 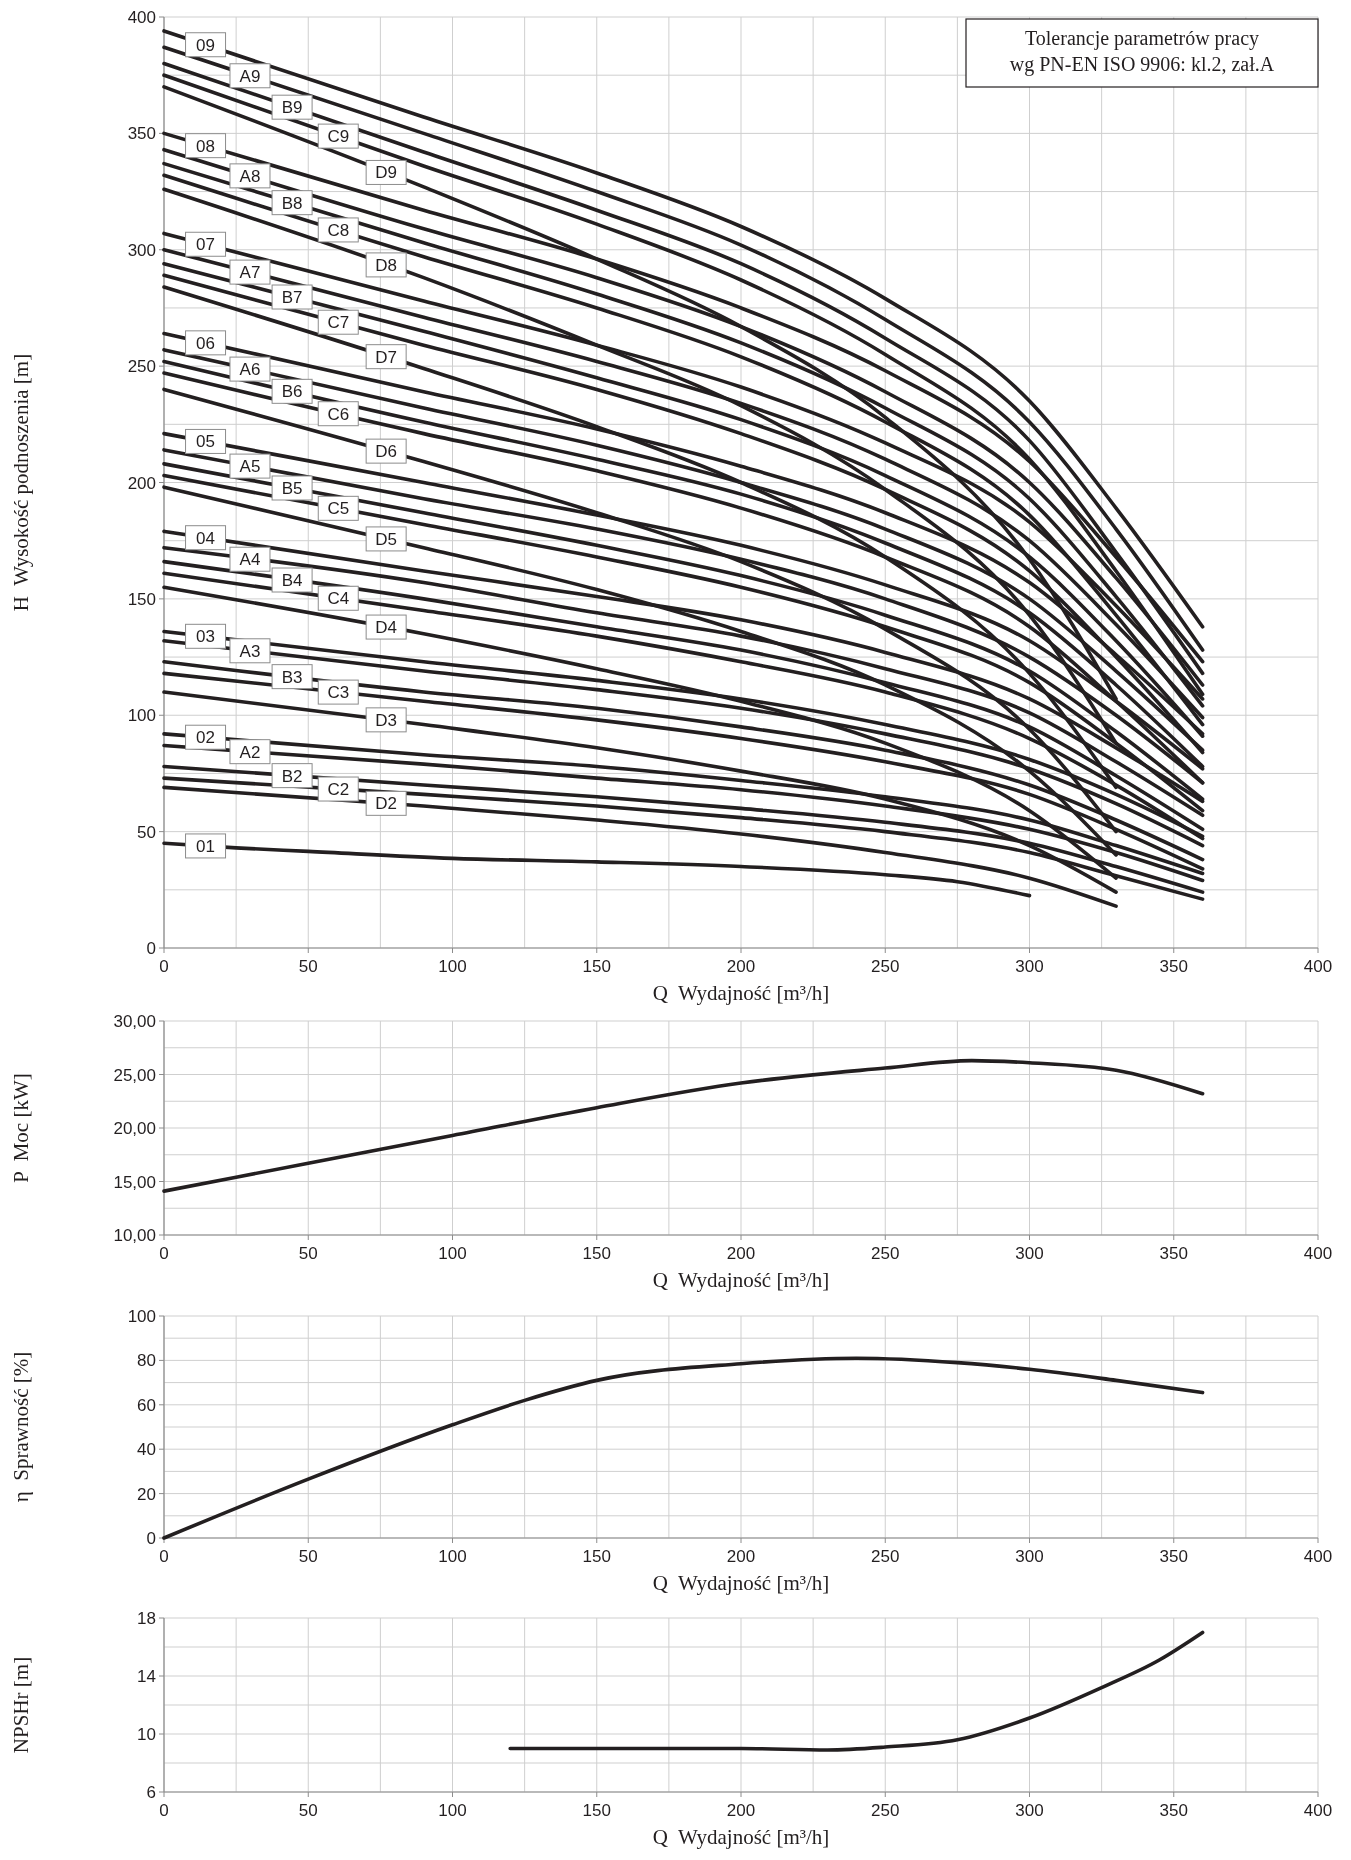 I want to click on y-tick-label: 350, so click(x=141, y=134).